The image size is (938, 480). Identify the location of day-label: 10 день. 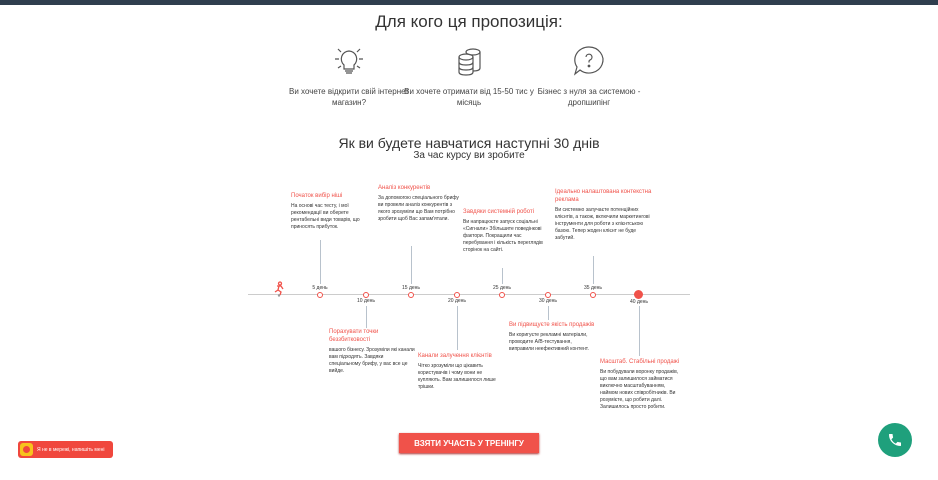
(366, 301).